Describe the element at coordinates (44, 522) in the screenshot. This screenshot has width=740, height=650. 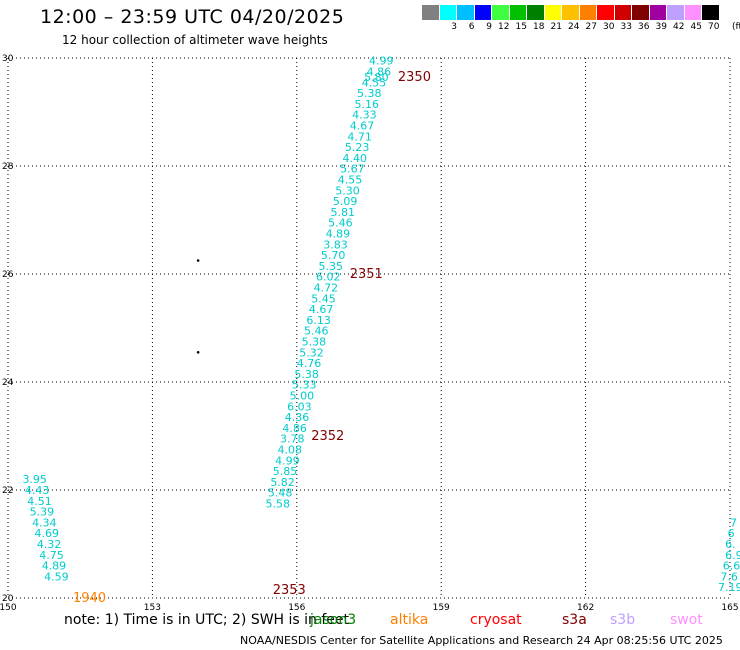
I see `wave-height-label: 4.34` at that location.